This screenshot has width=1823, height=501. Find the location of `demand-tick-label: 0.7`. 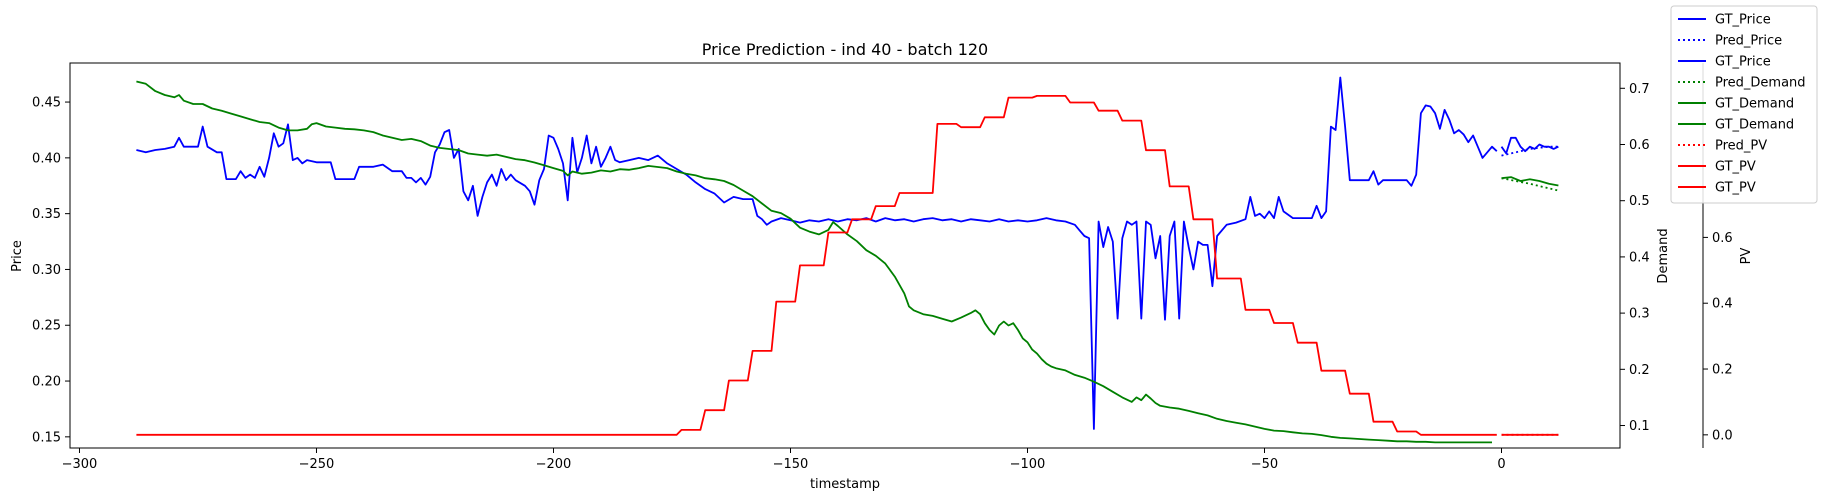

demand-tick-label: 0.7 is located at coordinates (1639, 89).